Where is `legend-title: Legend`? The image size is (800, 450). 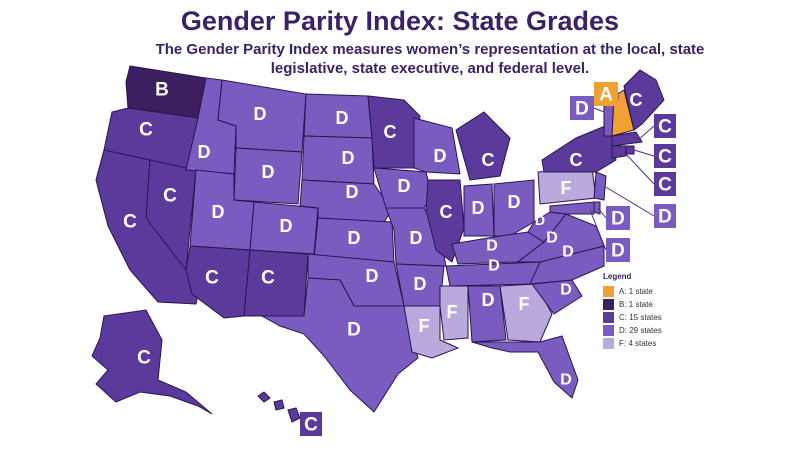 legend-title: Legend is located at coordinates (617, 276).